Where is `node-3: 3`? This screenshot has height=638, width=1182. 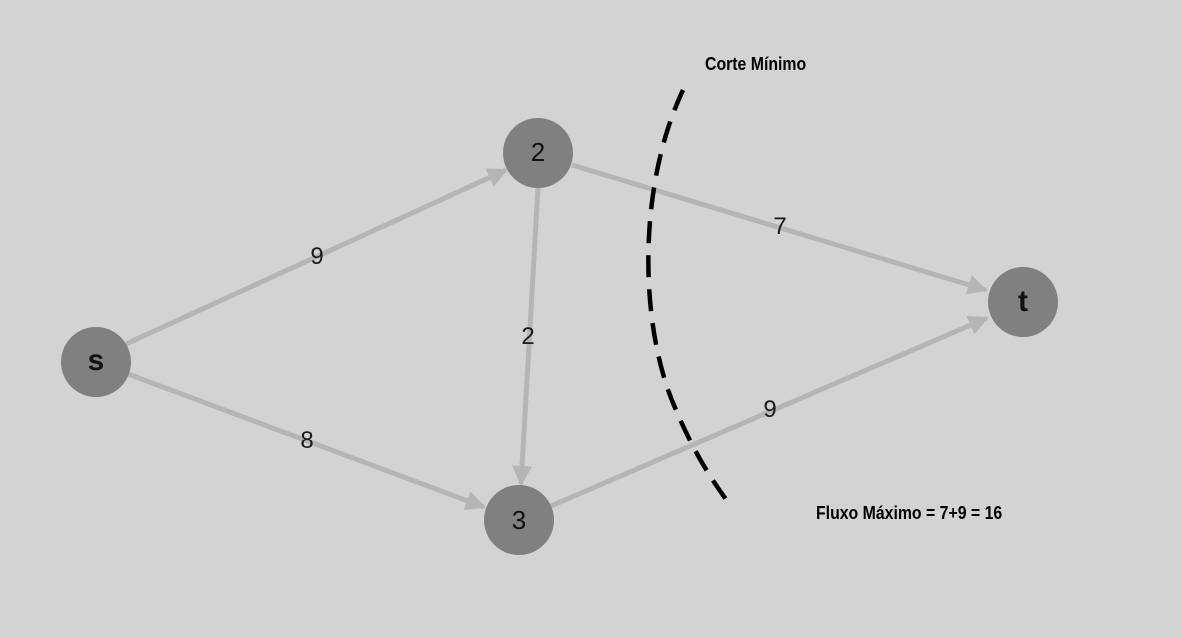 node-3: 3 is located at coordinates (519, 520).